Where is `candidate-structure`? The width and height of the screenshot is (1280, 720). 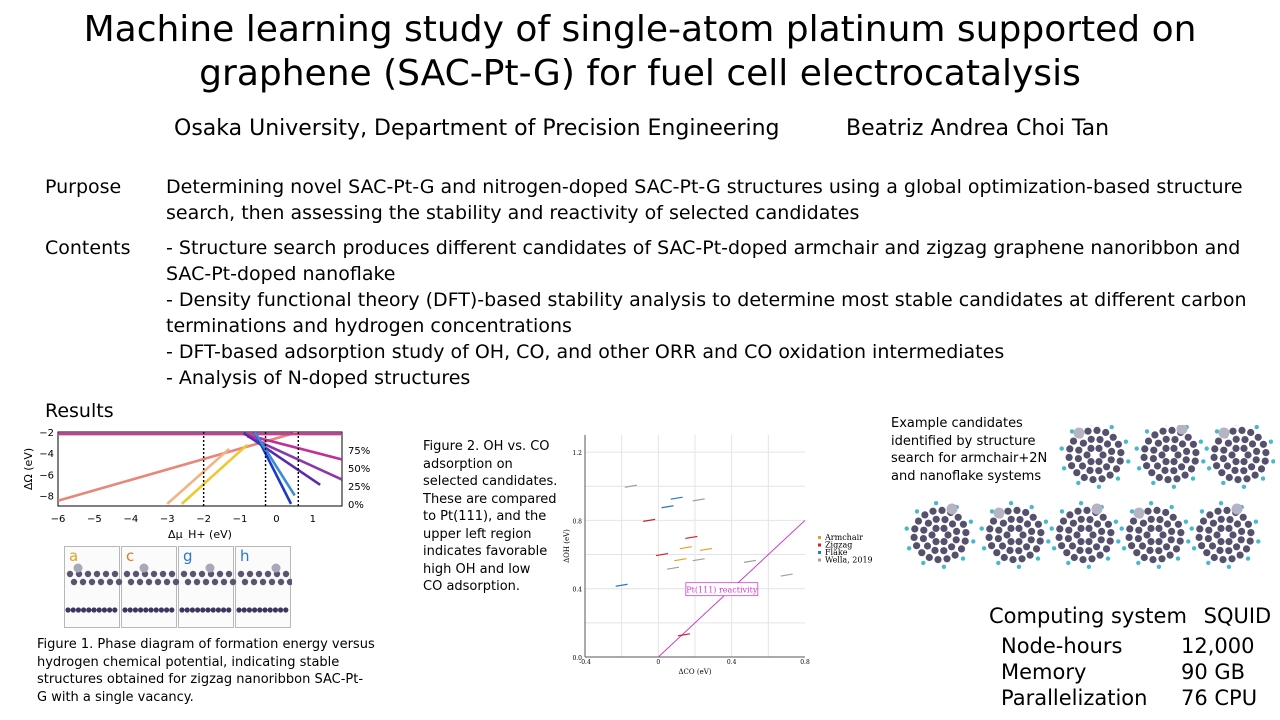 candidate-structure is located at coordinates (1225, 535).